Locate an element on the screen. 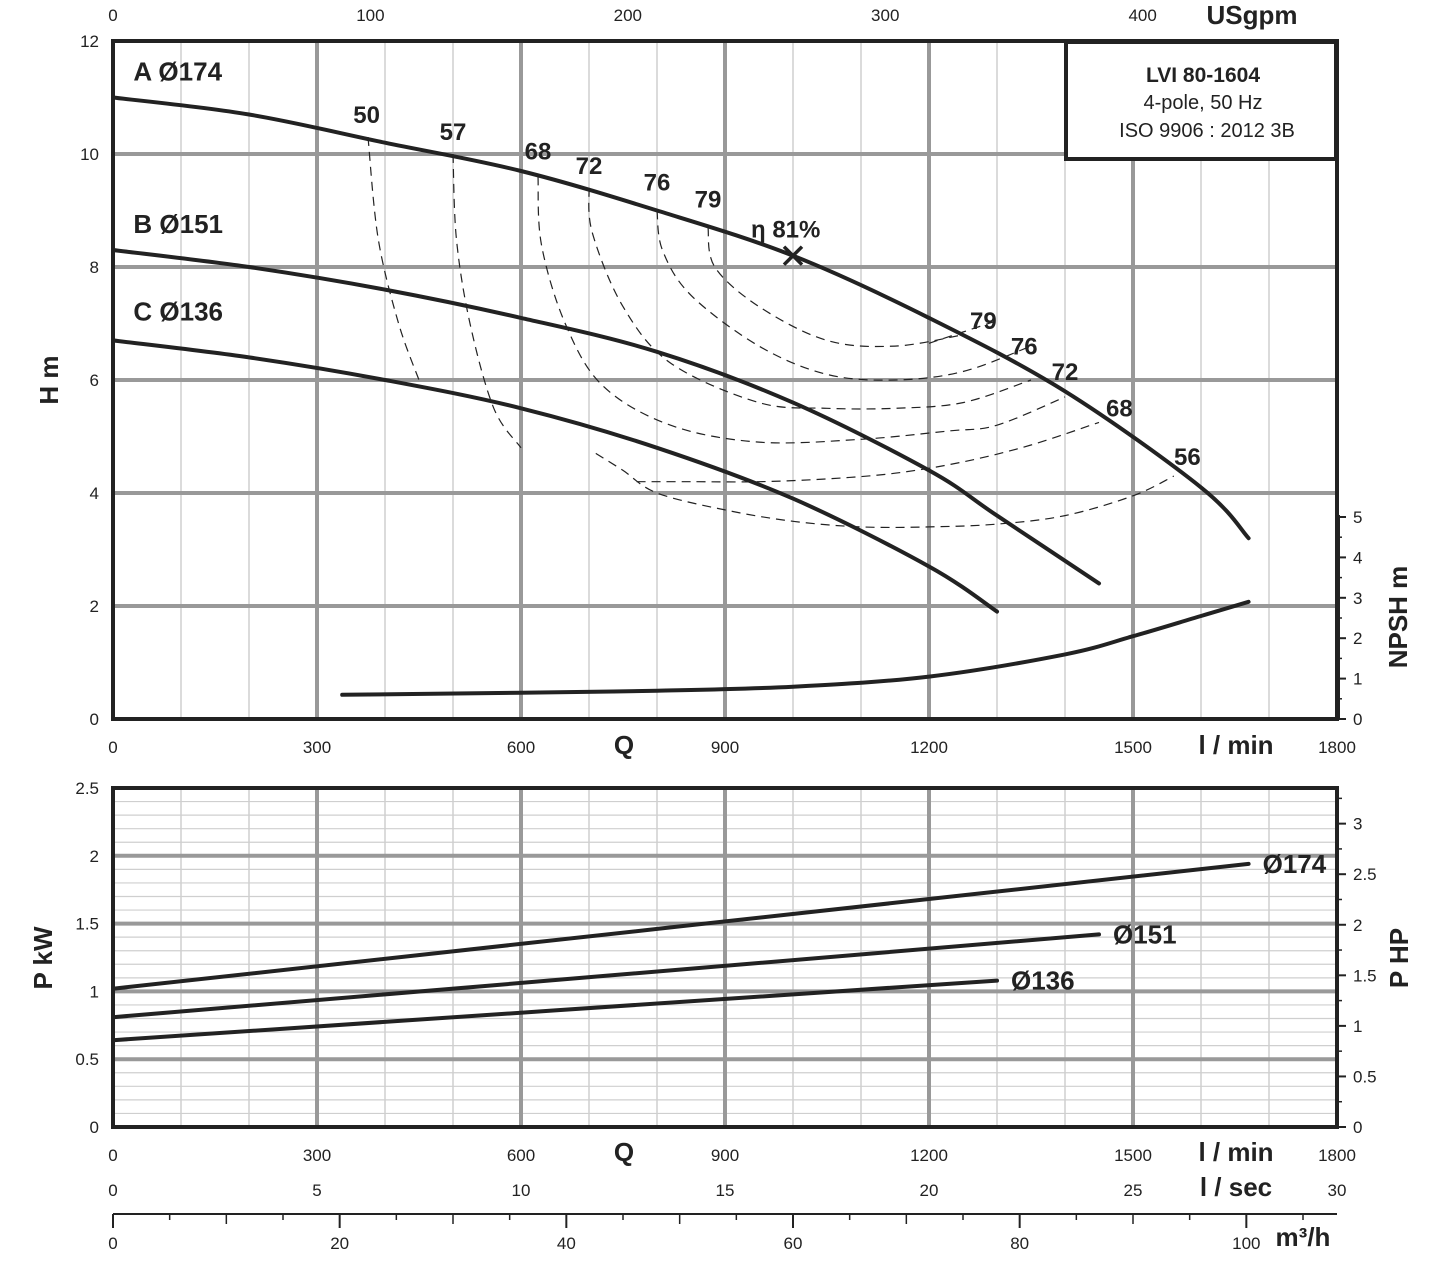  power-curve-label: Ø151 is located at coordinates (1145, 934).